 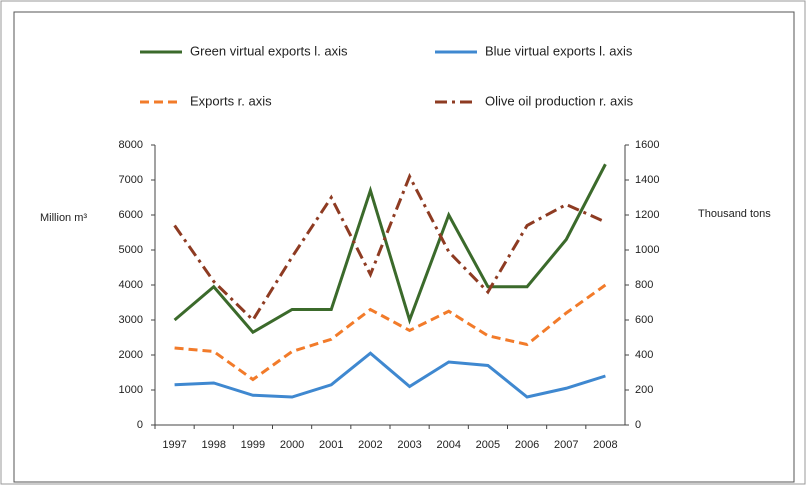 I want to click on y-tick-label: 1000, so click(x=131, y=390).